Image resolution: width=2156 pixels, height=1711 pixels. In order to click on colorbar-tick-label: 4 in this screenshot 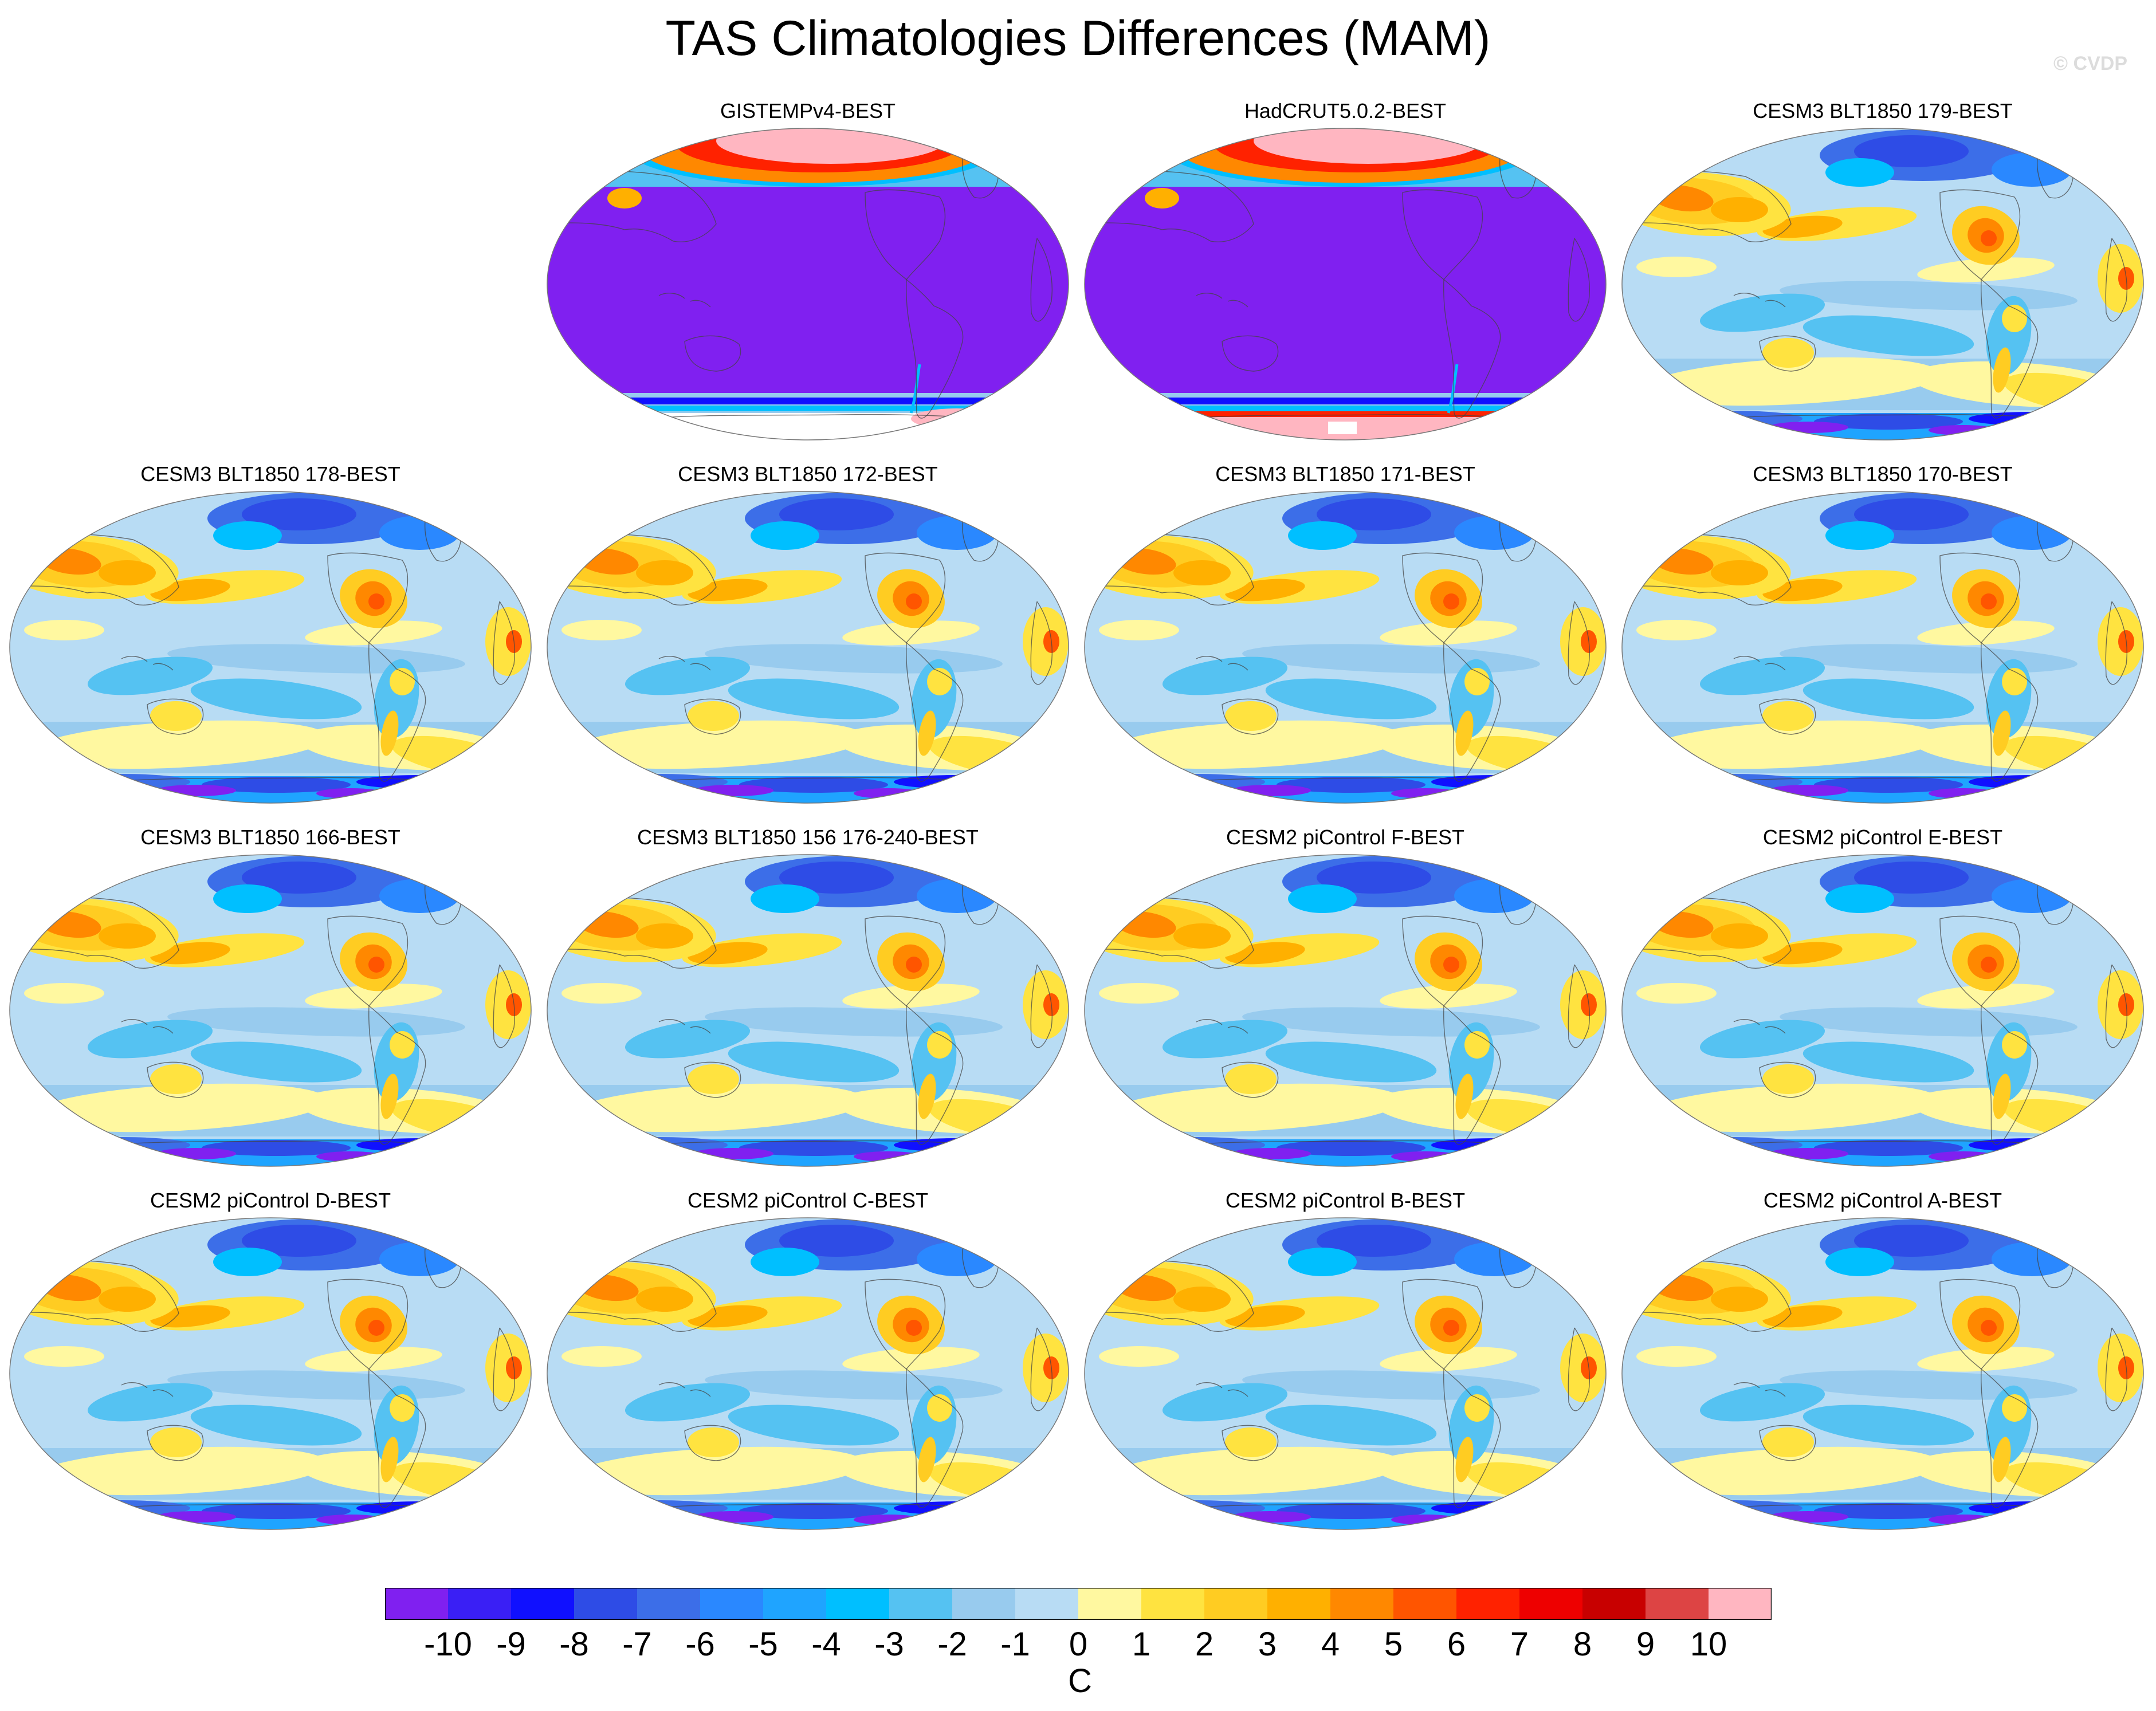, I will do `click(1330, 1644)`.